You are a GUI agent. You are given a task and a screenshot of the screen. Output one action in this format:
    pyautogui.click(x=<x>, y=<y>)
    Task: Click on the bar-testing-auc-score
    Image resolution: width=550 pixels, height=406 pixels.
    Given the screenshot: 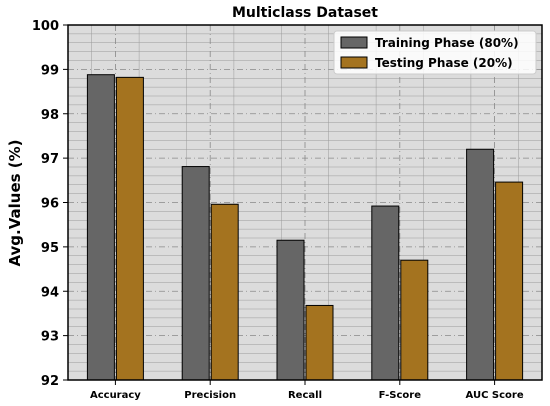 What is the action you would take?
    pyautogui.click(x=509, y=281)
    